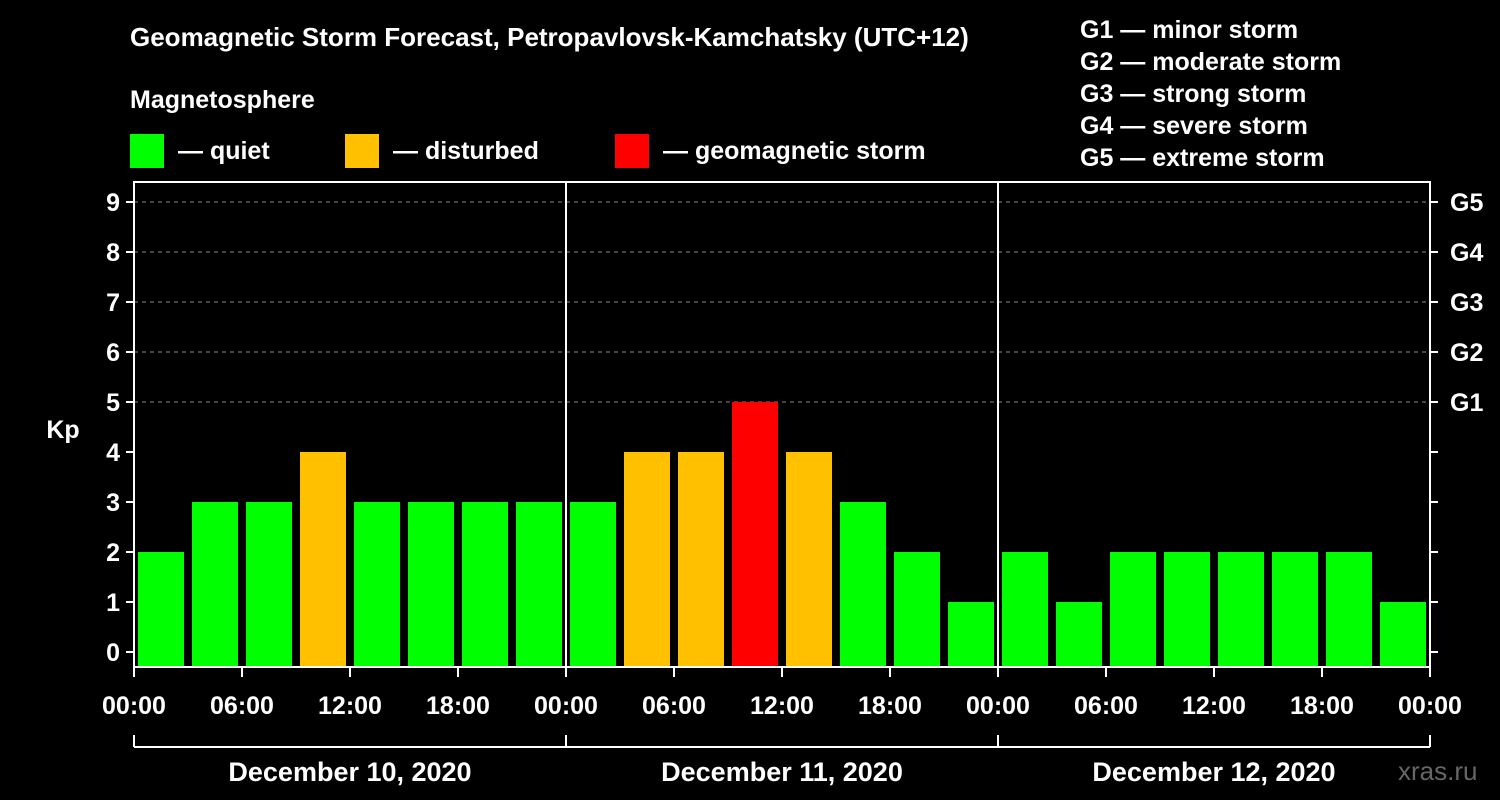 The width and height of the screenshot is (1500, 800). I want to click on y-tick-label: 6, so click(113, 353).